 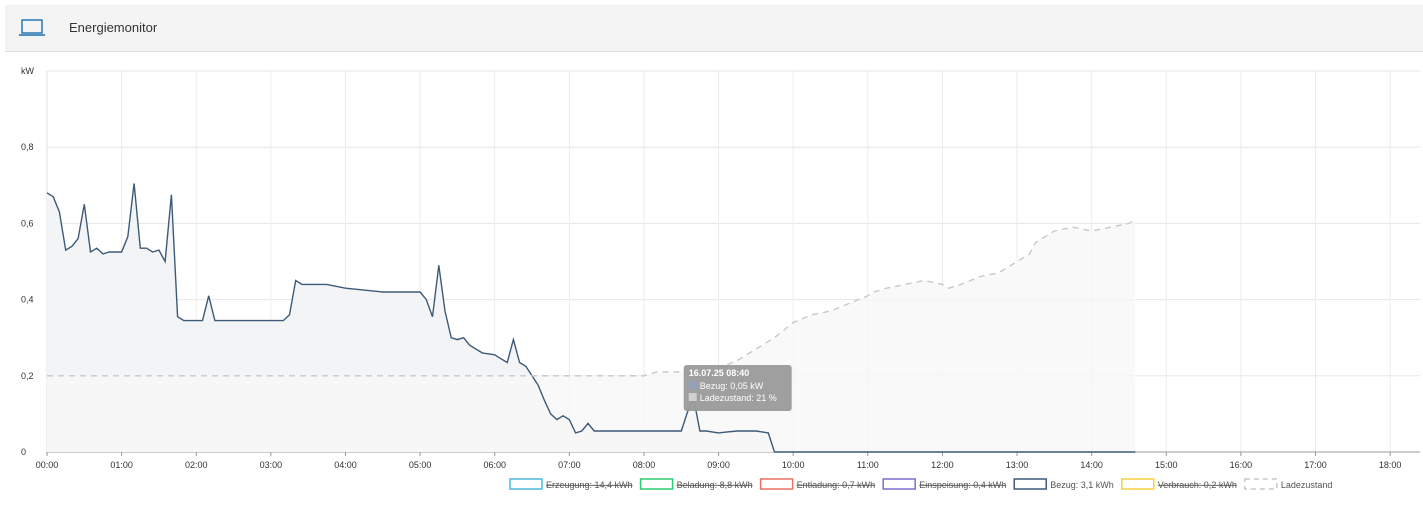 What do you see at coordinates (27, 147) in the screenshot?
I see `y-tick-label: 0,8` at bounding box center [27, 147].